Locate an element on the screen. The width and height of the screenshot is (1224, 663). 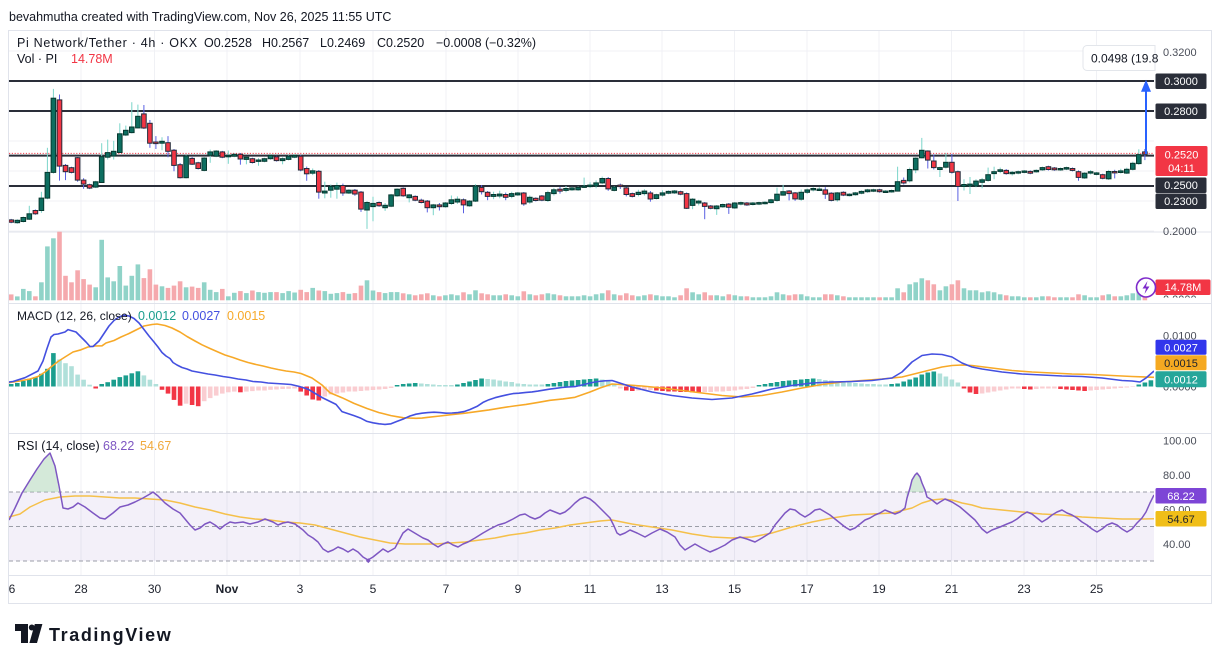
svg-text: 40.00 is located at coordinates (1177, 545).